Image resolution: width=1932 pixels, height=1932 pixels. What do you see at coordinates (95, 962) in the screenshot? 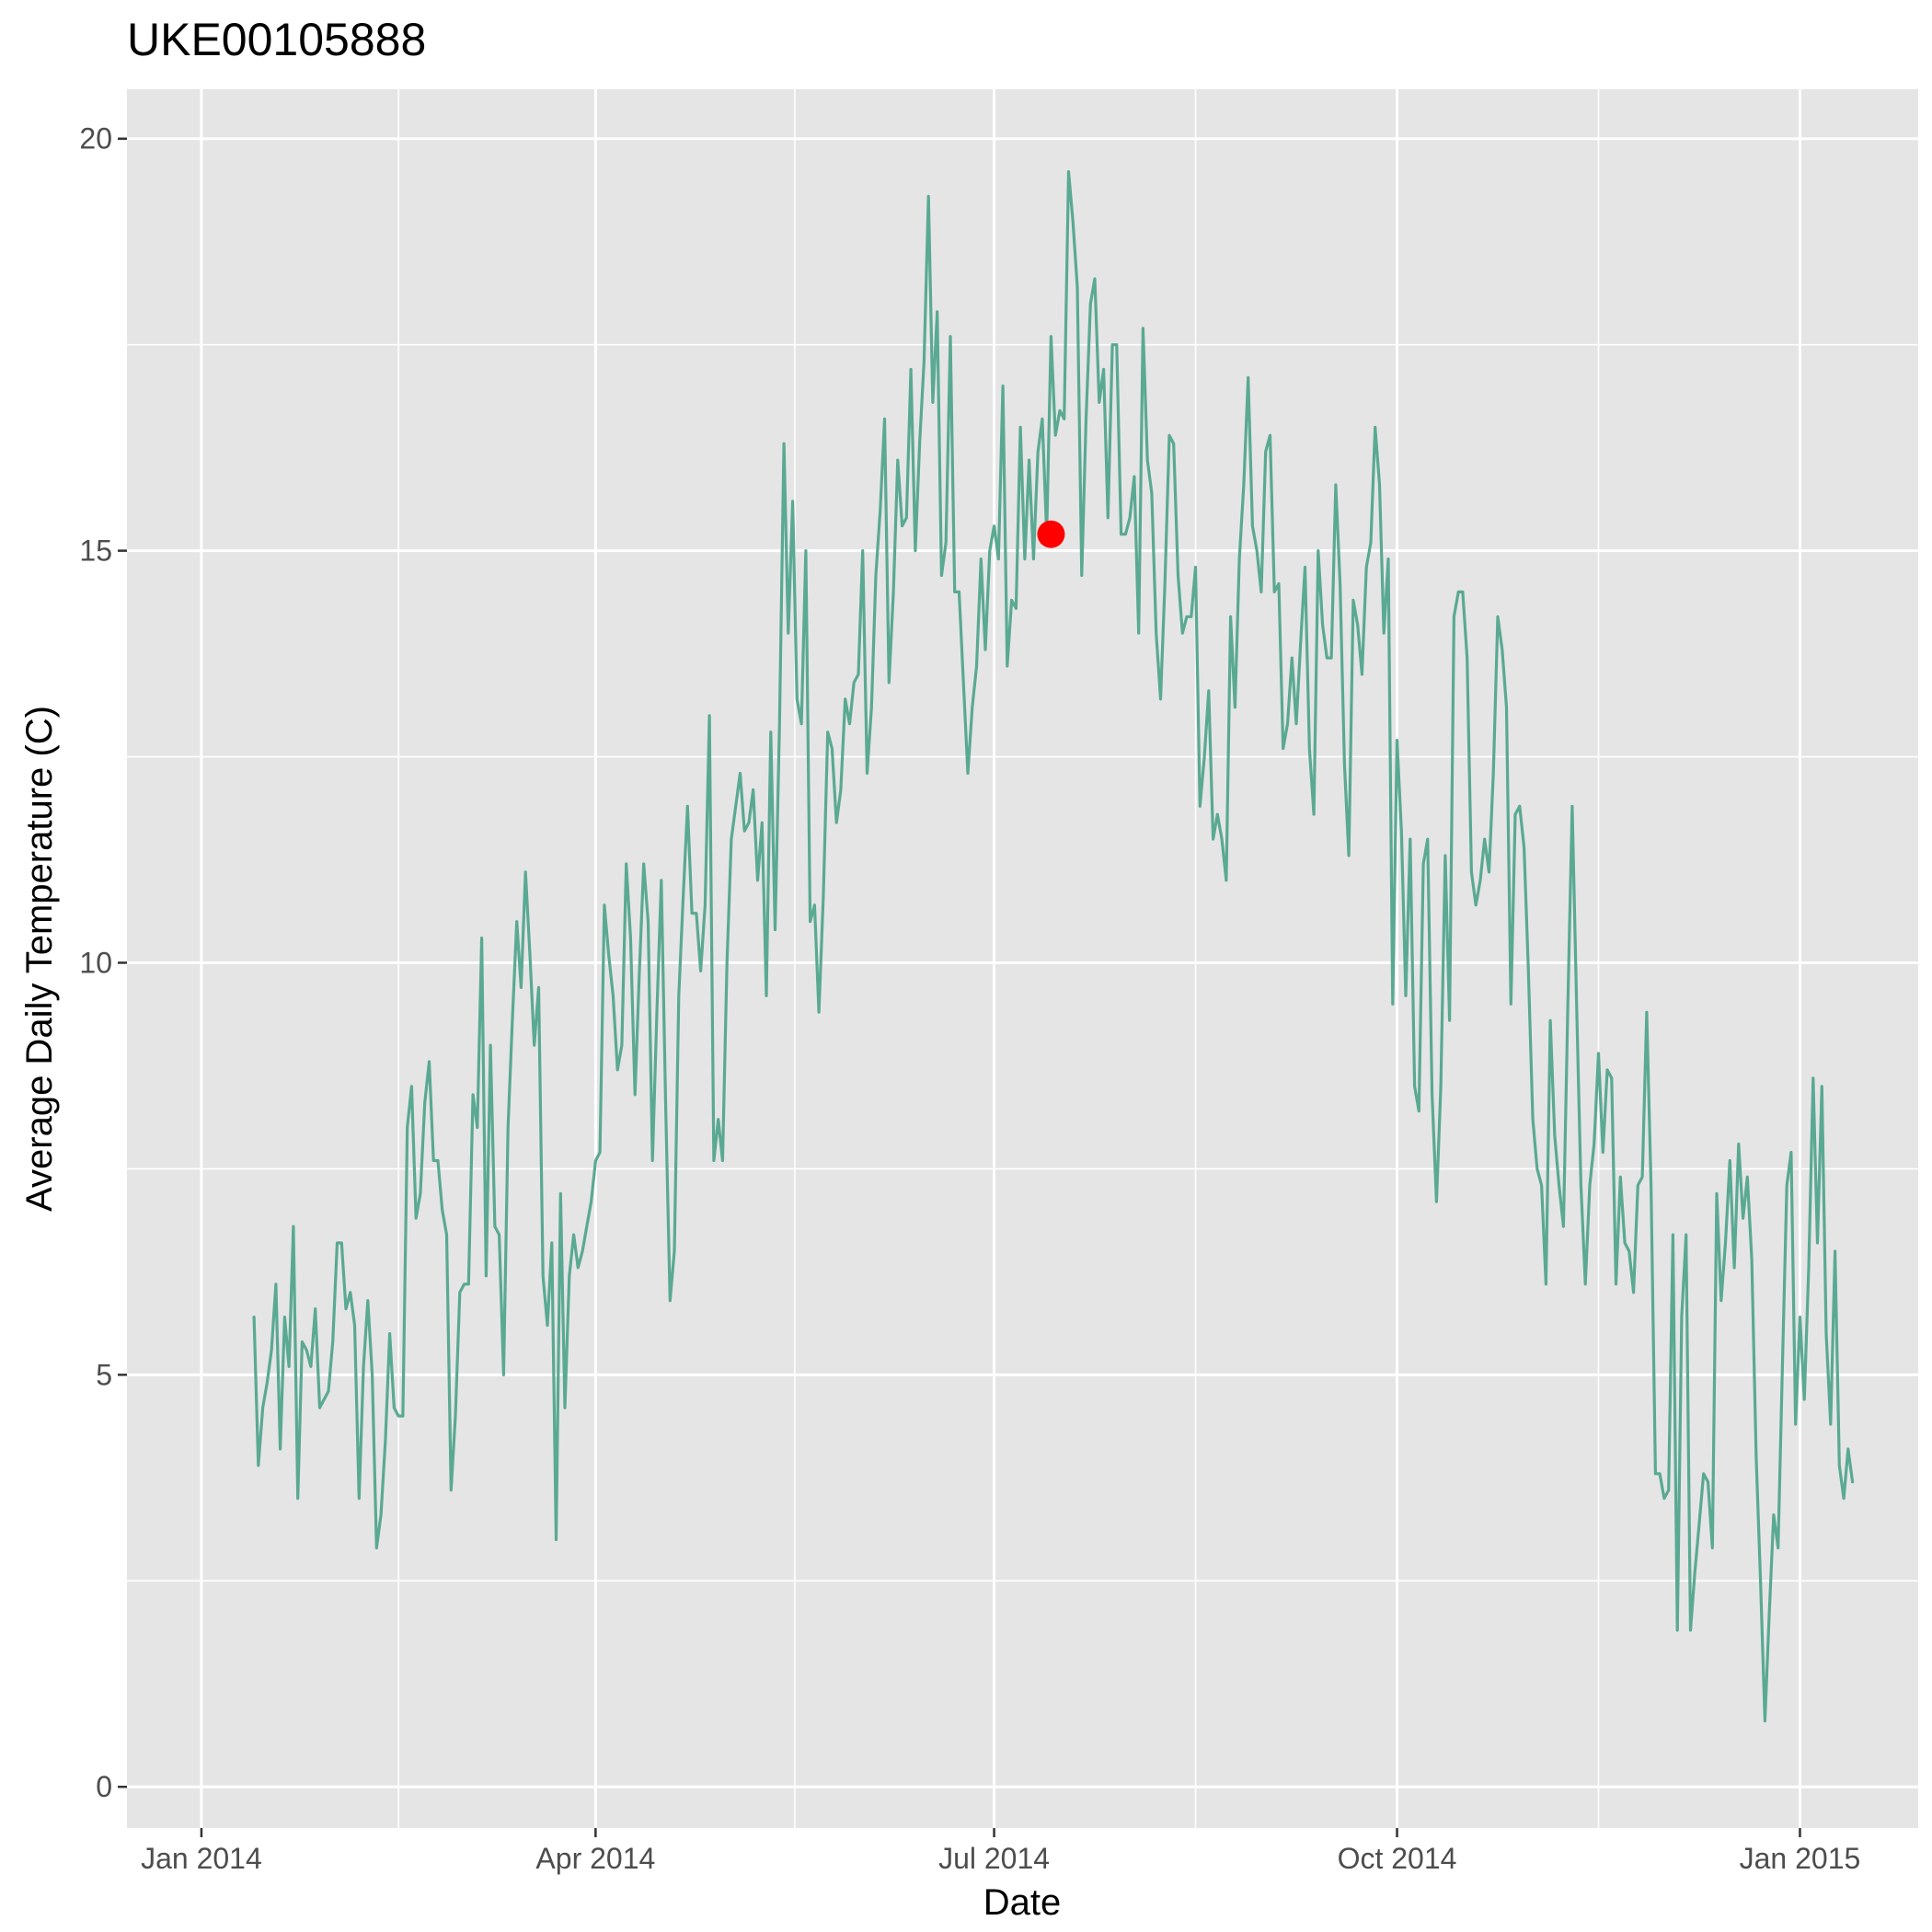
I see `y-tick-label: 10` at bounding box center [95, 962].